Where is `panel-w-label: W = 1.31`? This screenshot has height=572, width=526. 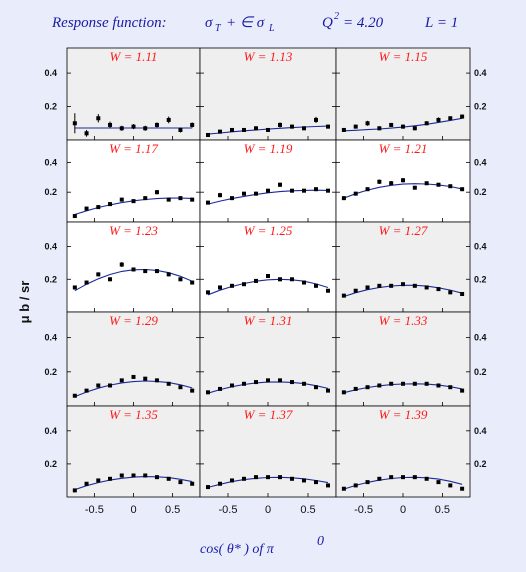 panel-w-label: W = 1.31 is located at coordinates (268, 320).